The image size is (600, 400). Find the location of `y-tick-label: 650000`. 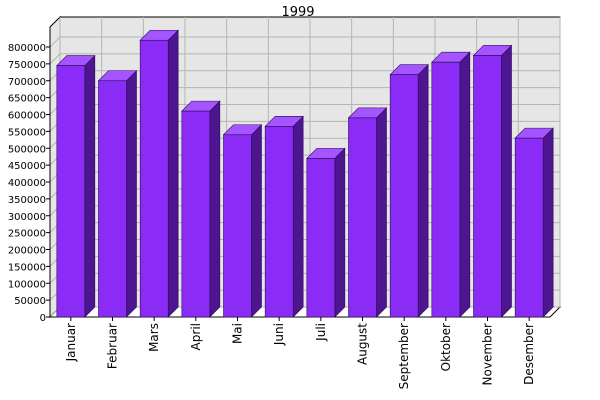

y-tick-label: 650000 is located at coordinates (27, 99).